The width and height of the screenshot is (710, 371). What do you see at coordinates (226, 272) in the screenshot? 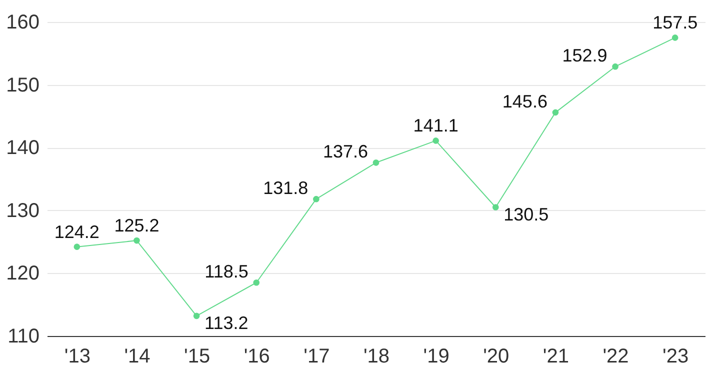
I see `data-label: 118.5` at bounding box center [226, 272].